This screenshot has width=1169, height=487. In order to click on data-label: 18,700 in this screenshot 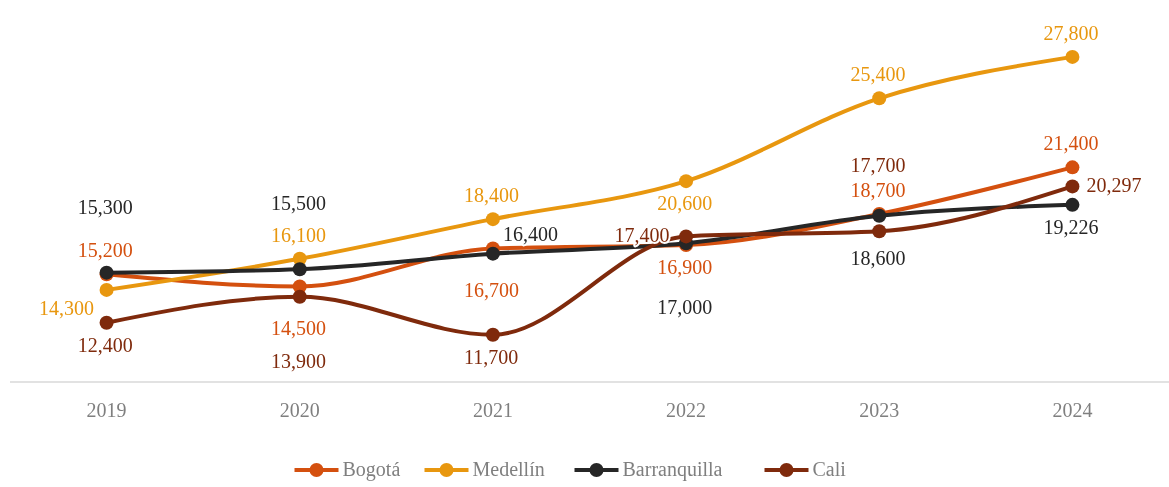, I will do `click(878, 189)`.